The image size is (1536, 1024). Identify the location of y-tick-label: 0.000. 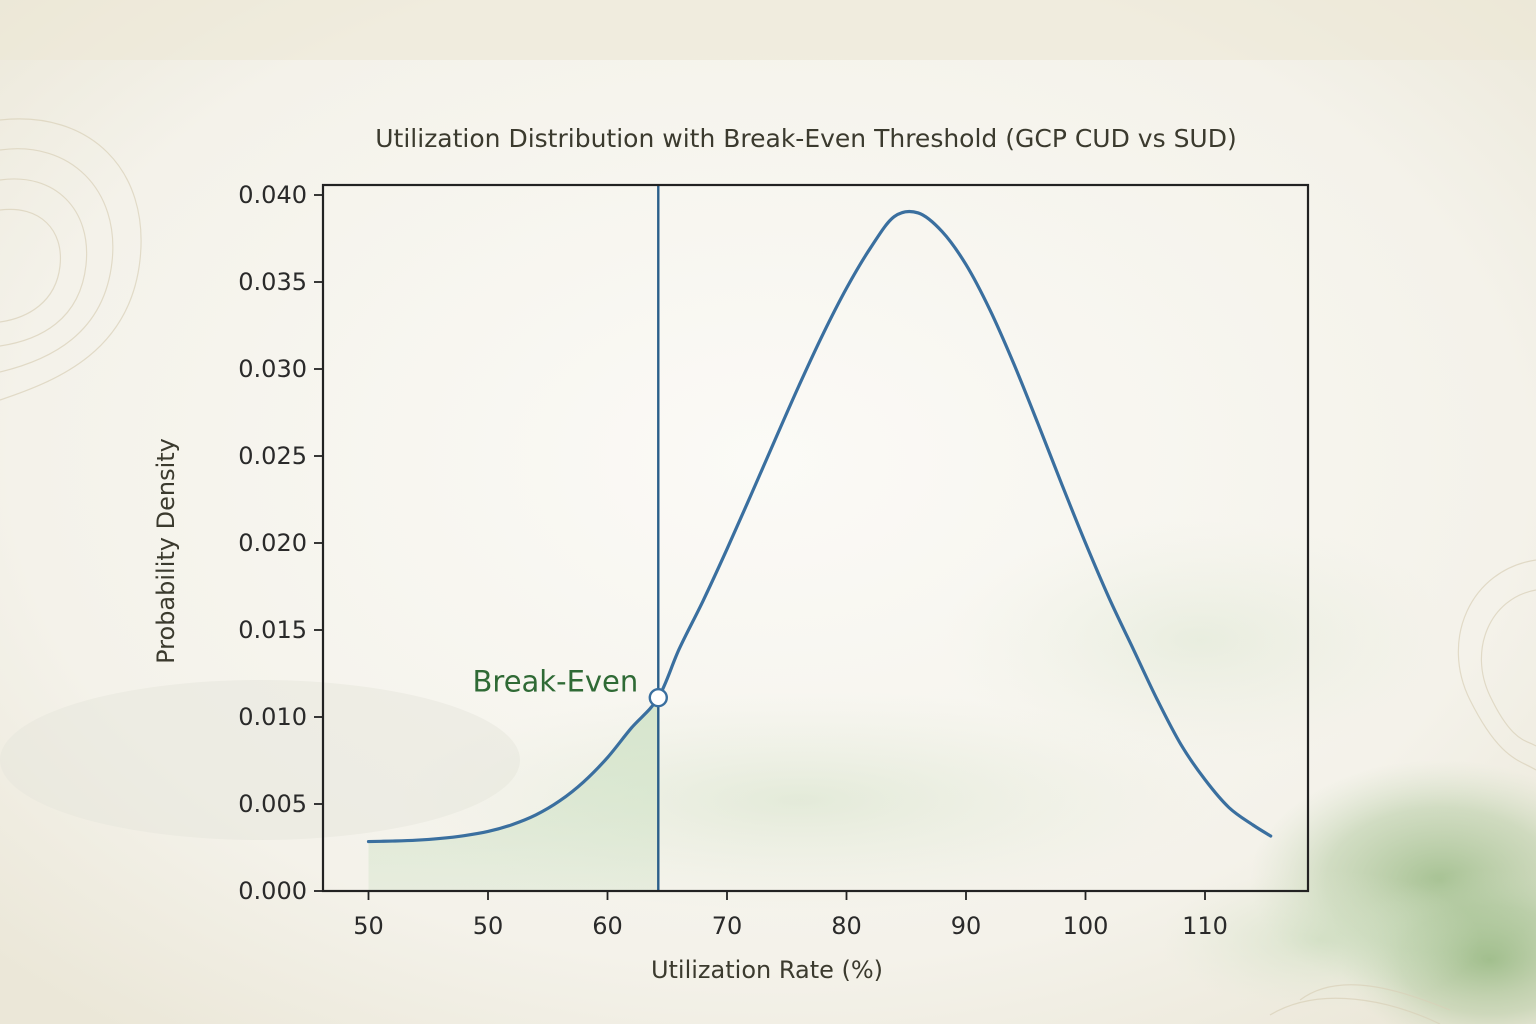
(272, 891).